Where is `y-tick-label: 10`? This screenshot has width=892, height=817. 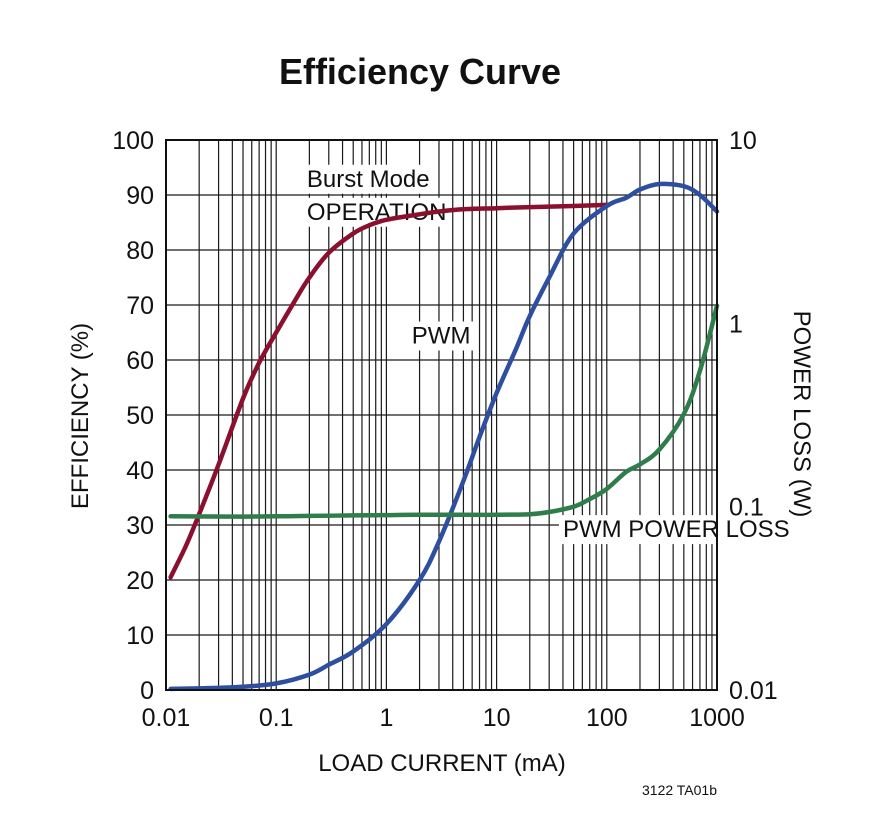
y-tick-label: 10 is located at coordinates (140, 636).